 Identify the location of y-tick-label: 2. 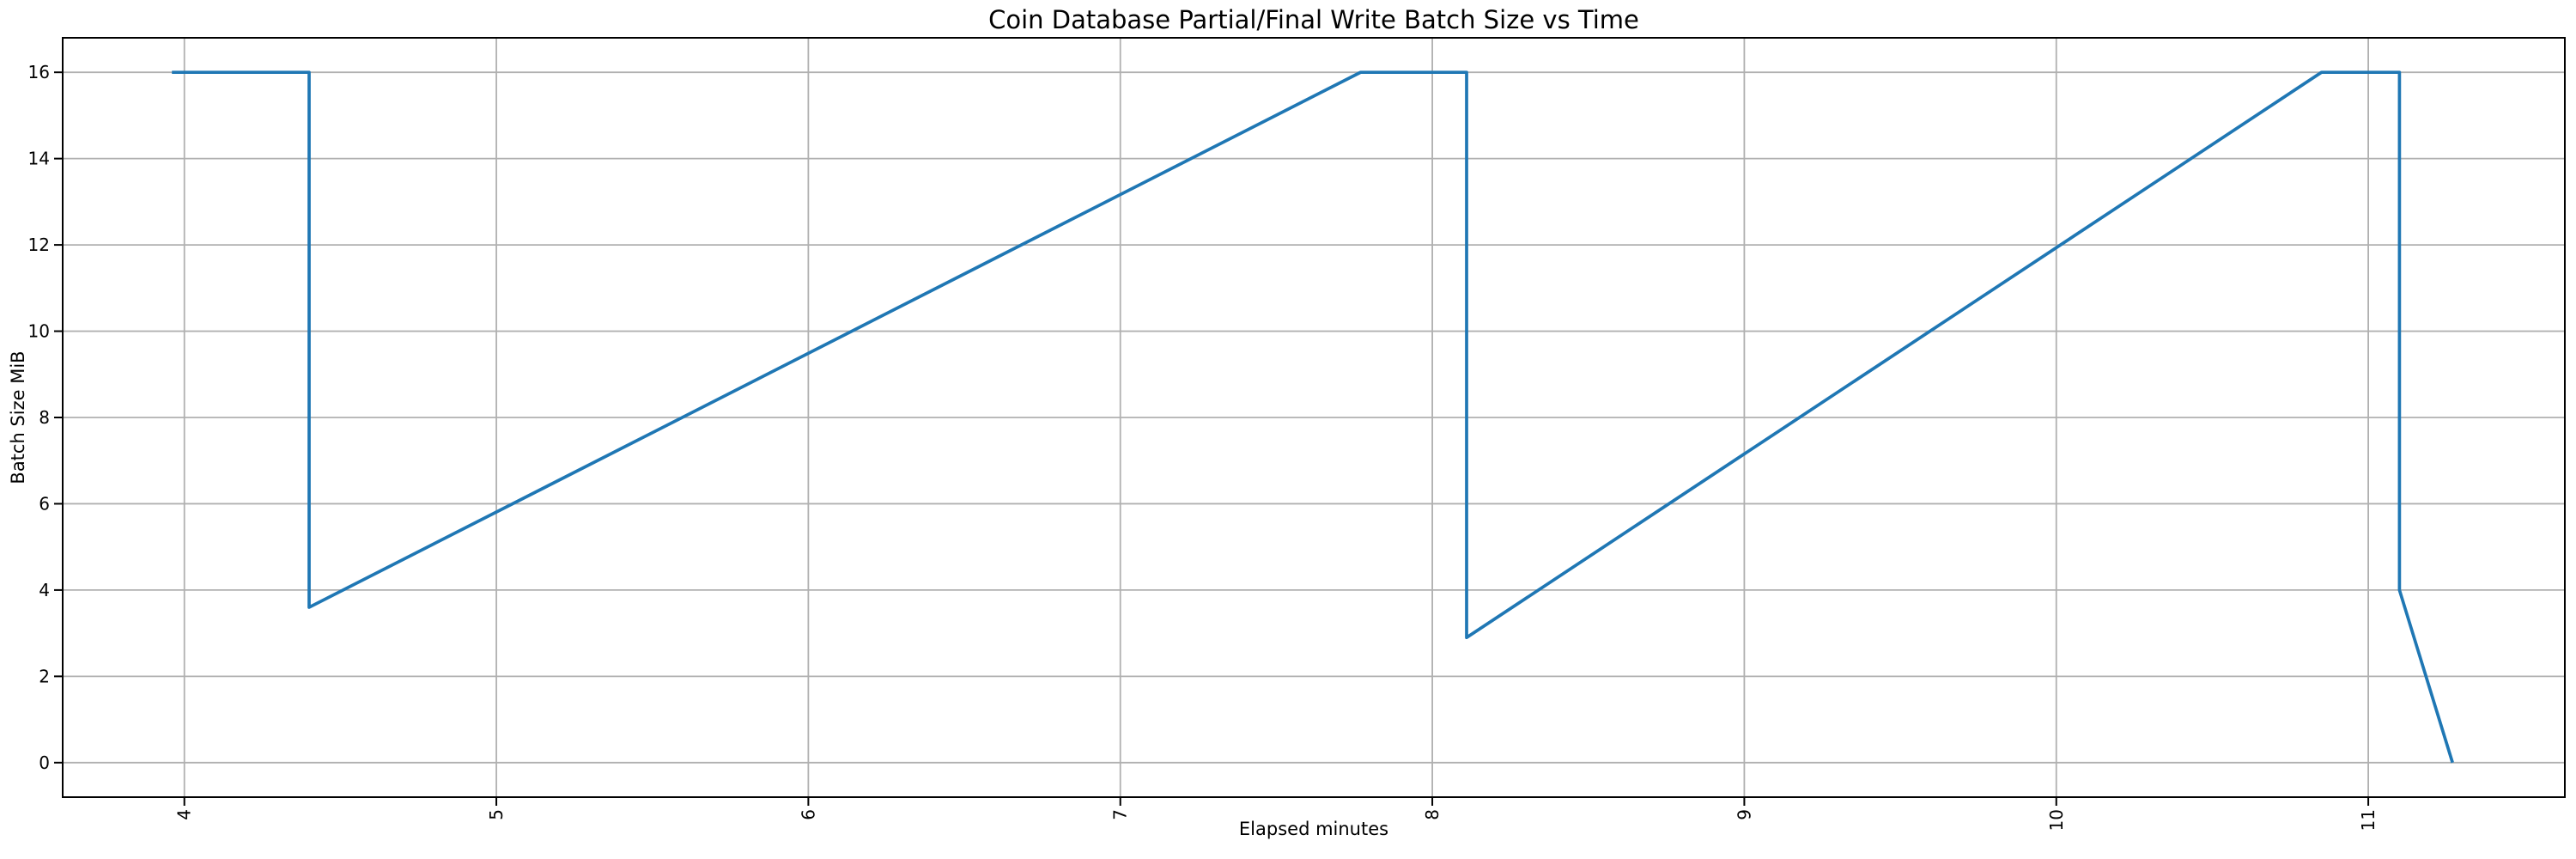
(44, 676).